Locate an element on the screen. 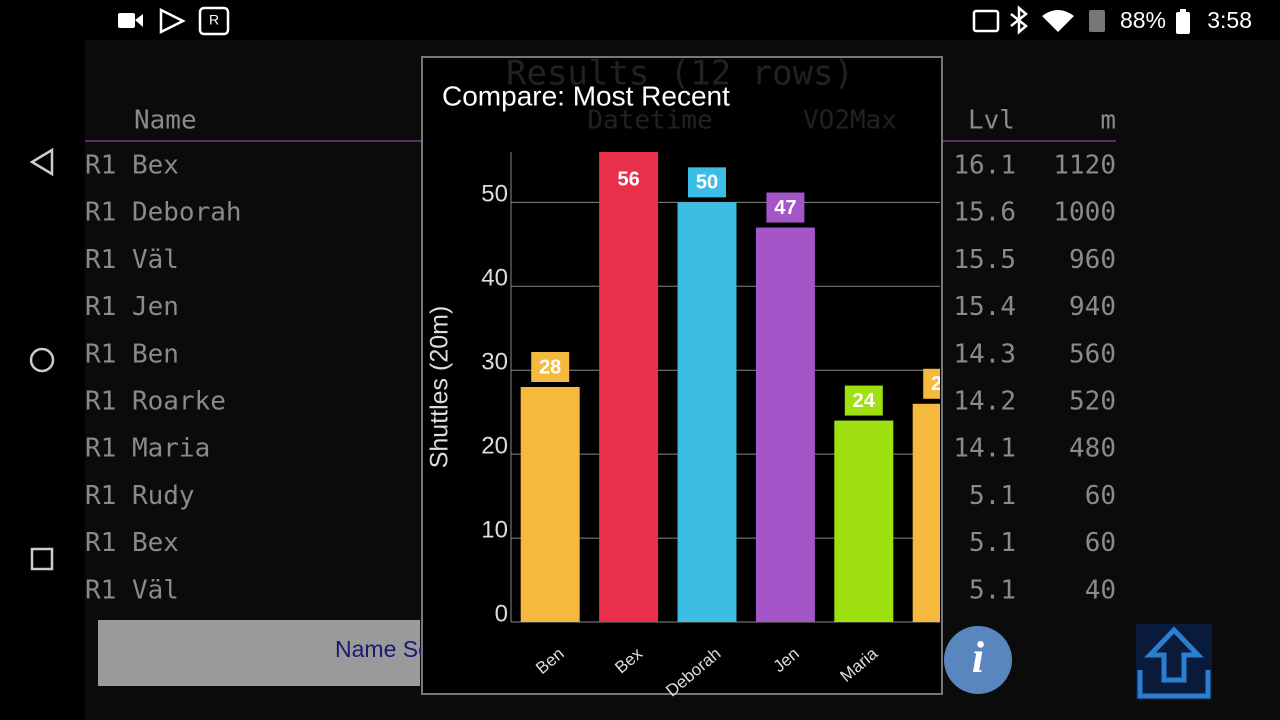  row-name: R1 Roarke is located at coordinates (155, 402).